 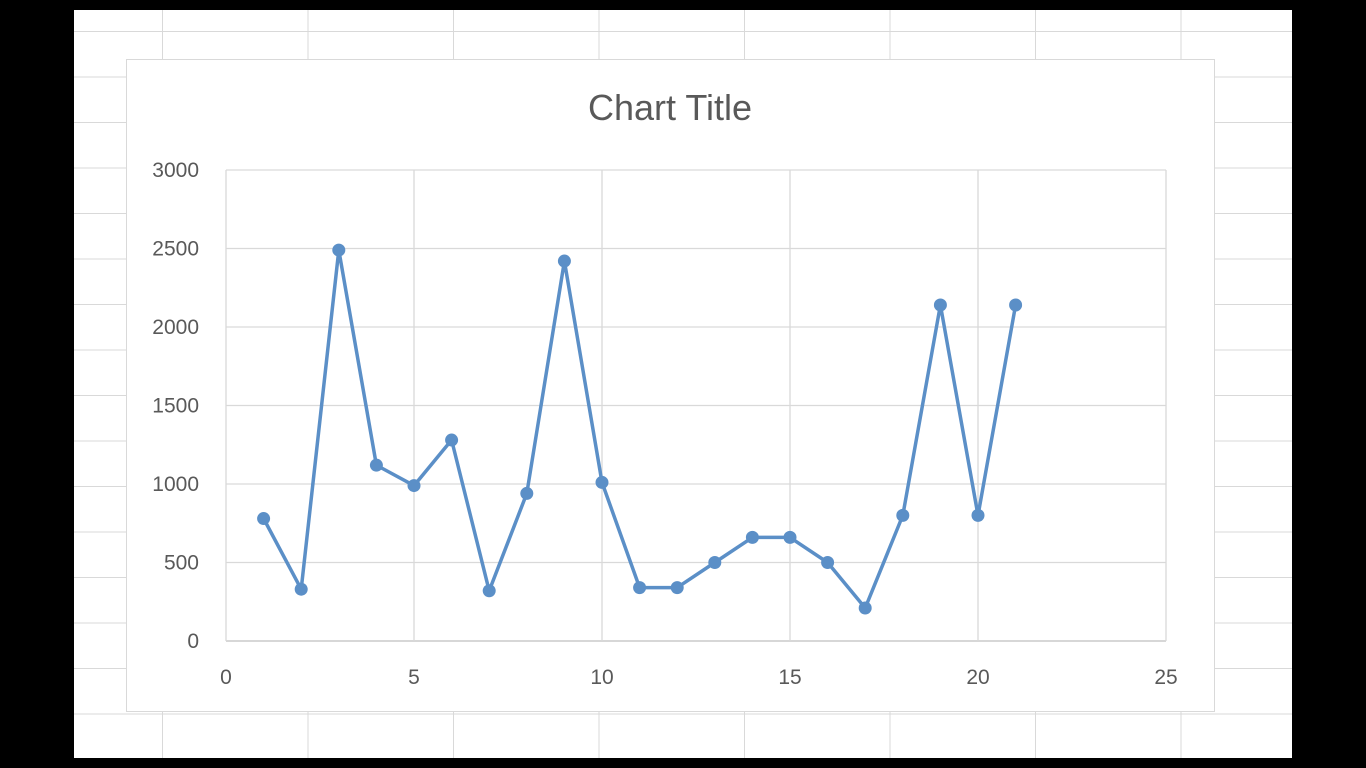 What do you see at coordinates (193, 641) in the screenshot?
I see `y-tick-label: 0` at bounding box center [193, 641].